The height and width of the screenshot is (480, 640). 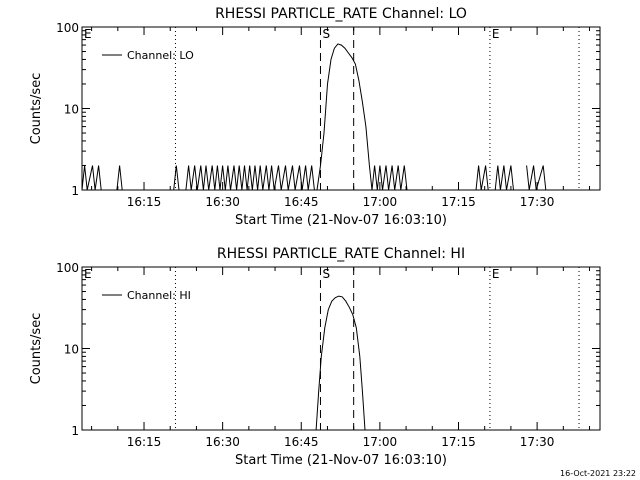 What do you see at coordinates (159, 295) in the screenshot?
I see `legend-label: Channel: HI` at bounding box center [159, 295].